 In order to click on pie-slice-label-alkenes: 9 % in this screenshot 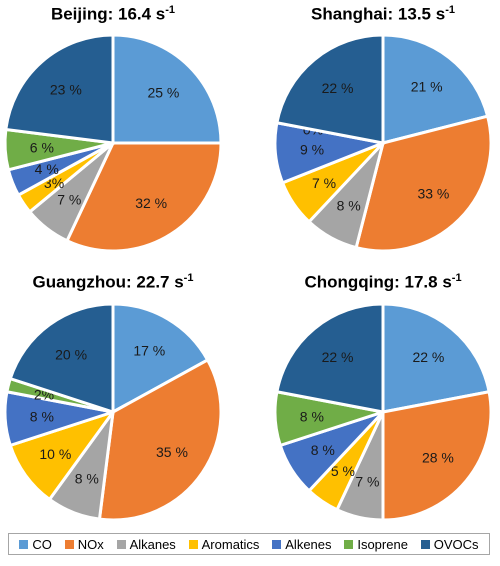, I will do `click(312, 150)`.